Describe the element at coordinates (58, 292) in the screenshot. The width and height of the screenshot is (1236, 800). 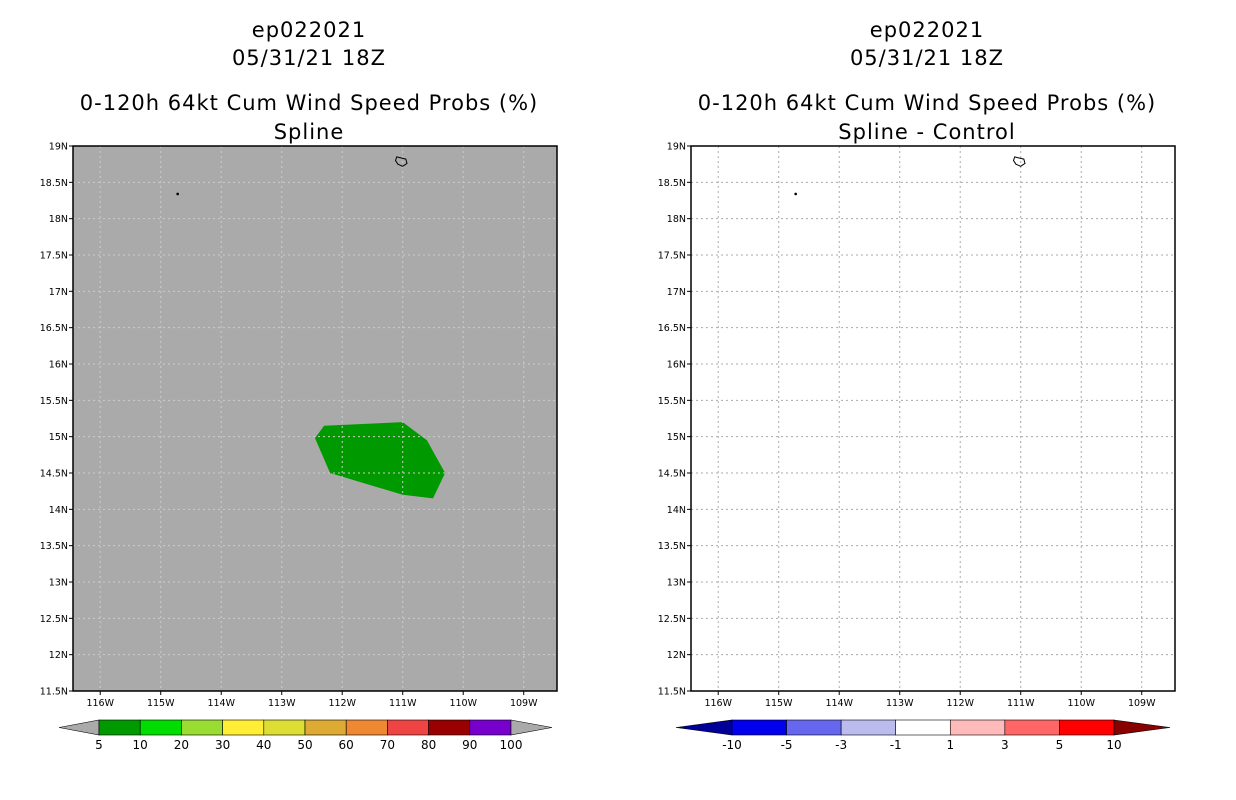
I see `lat-label: 17N` at that location.